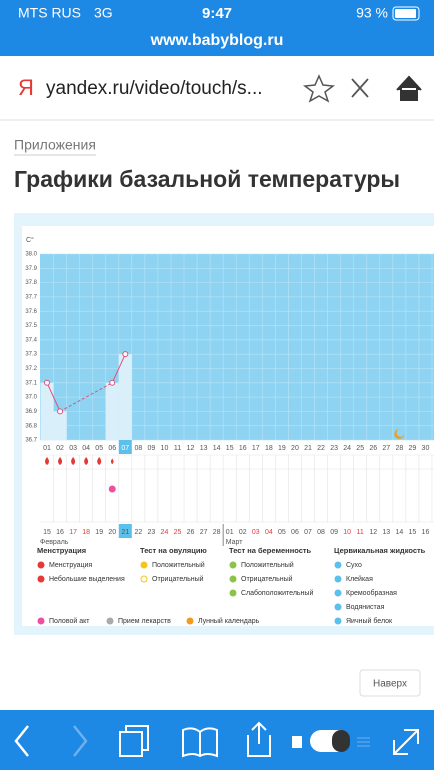 Image resolution: width=434 pixels, height=770 pixels. Describe the element at coordinates (243, 532) in the screenshot. I see `date-label: 02` at that location.